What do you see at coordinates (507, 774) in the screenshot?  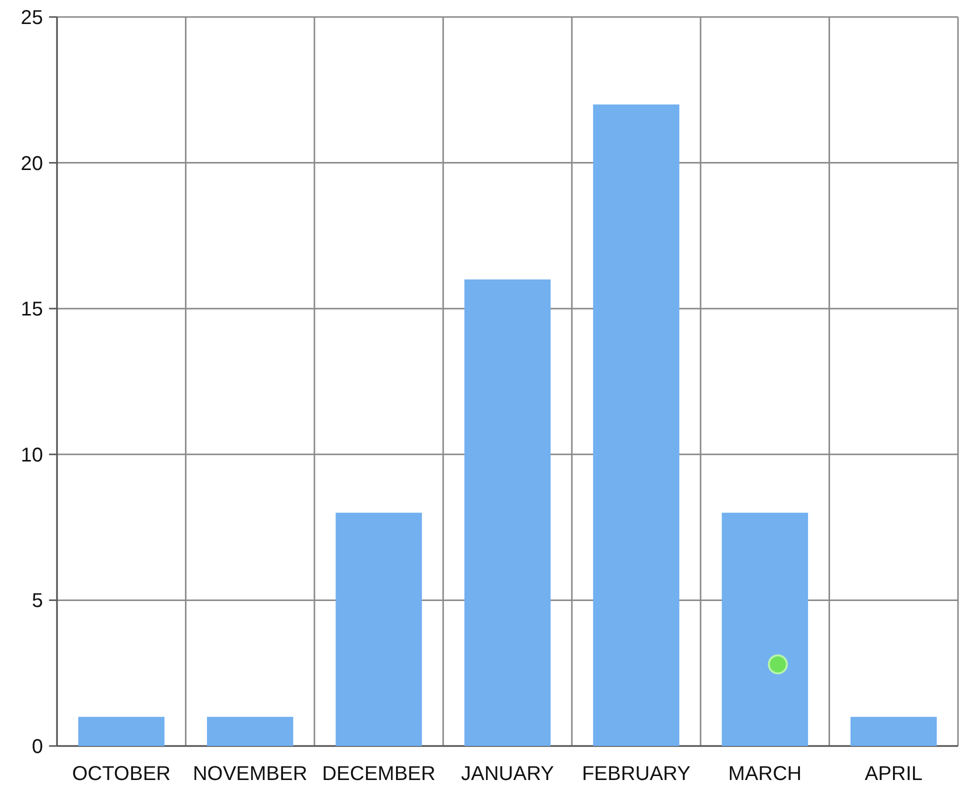 I see `x-tick-label: JANUARY` at bounding box center [507, 774].